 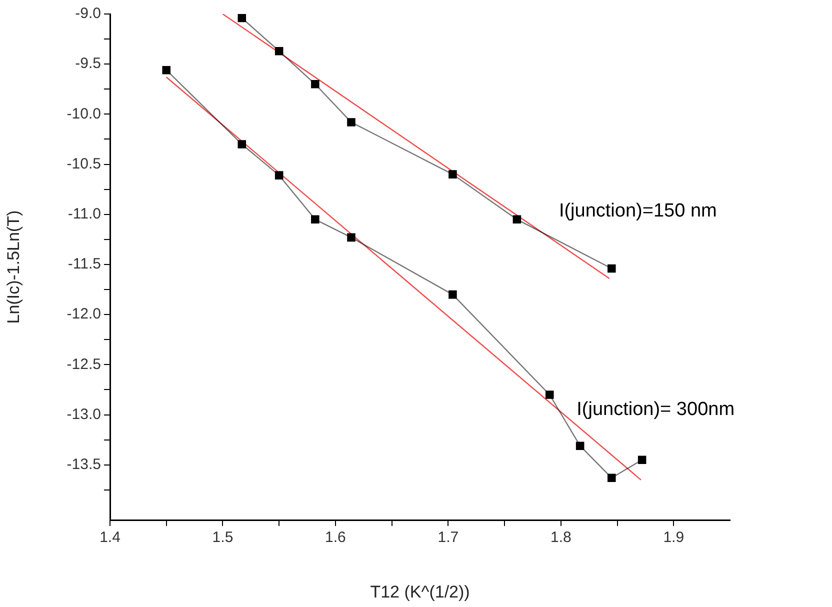 What do you see at coordinates (83, 113) in the screenshot?
I see `y-tick-label: -10.0` at bounding box center [83, 113].